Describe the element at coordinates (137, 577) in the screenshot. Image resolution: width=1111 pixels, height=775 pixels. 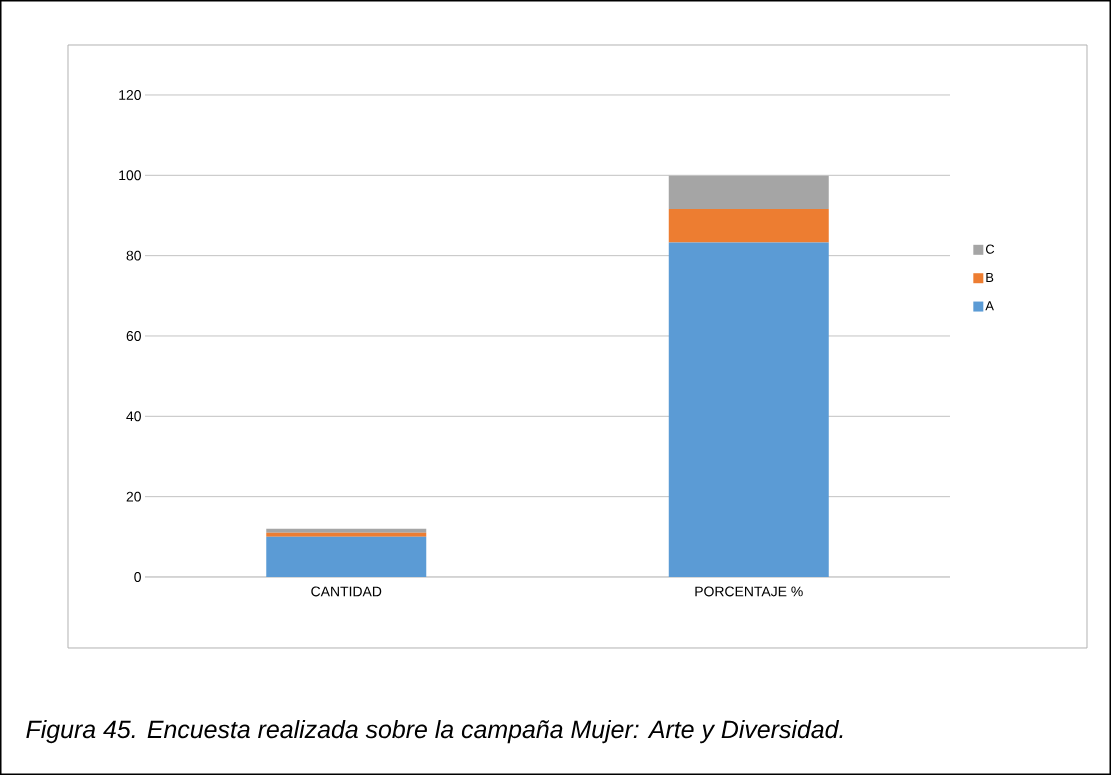
I see `y-tick-label: 0` at that location.